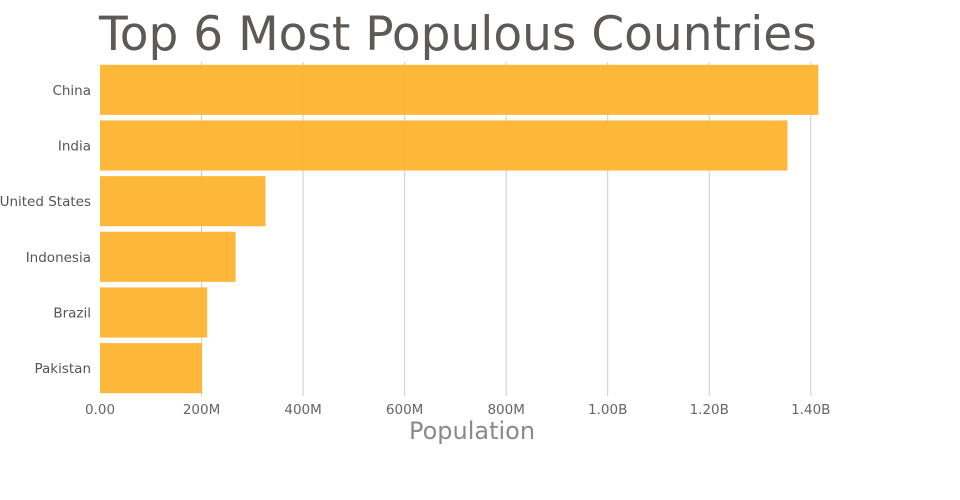 This screenshot has width=960, height=500. I want to click on x-tick-label: 1.20B, so click(709, 410).